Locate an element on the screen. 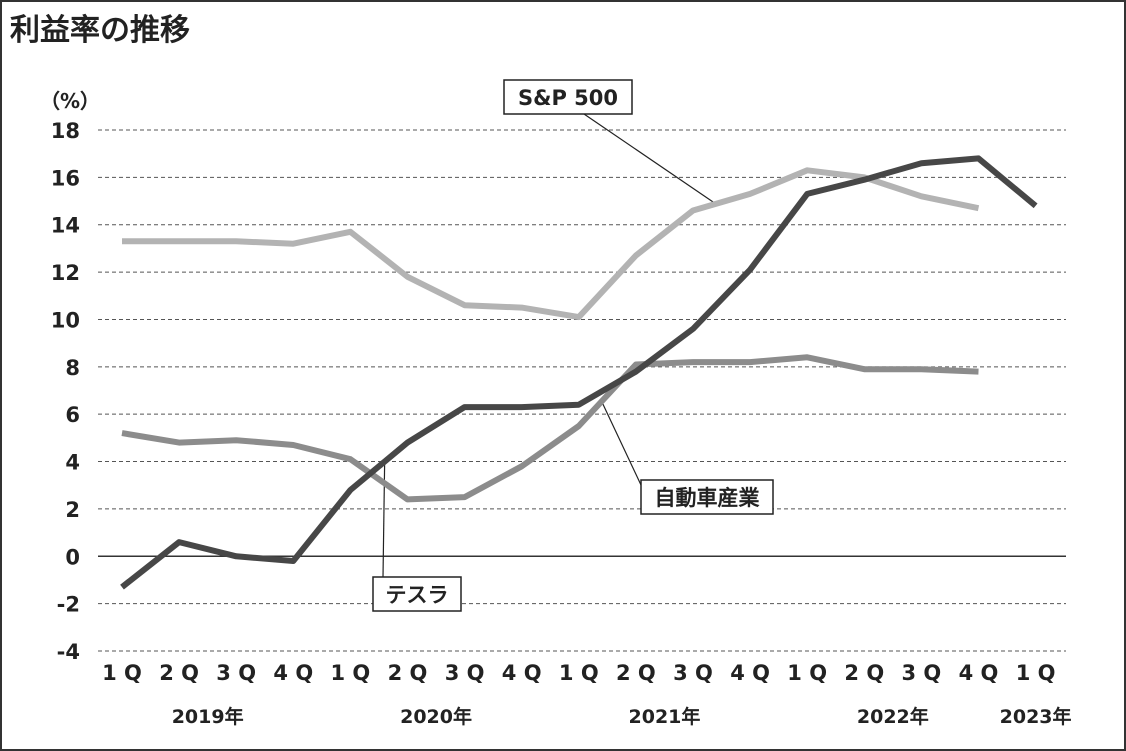 This screenshot has width=1126, height=751. y-tick-label: 0 is located at coordinates (72, 557).